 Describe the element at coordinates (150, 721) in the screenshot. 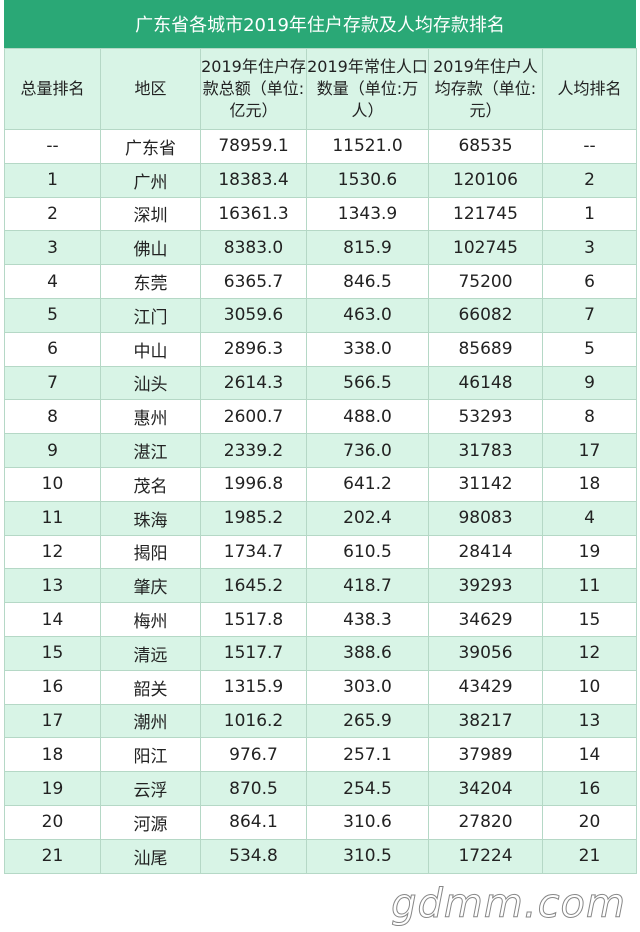

I see `table-cell: 潮州` at that location.